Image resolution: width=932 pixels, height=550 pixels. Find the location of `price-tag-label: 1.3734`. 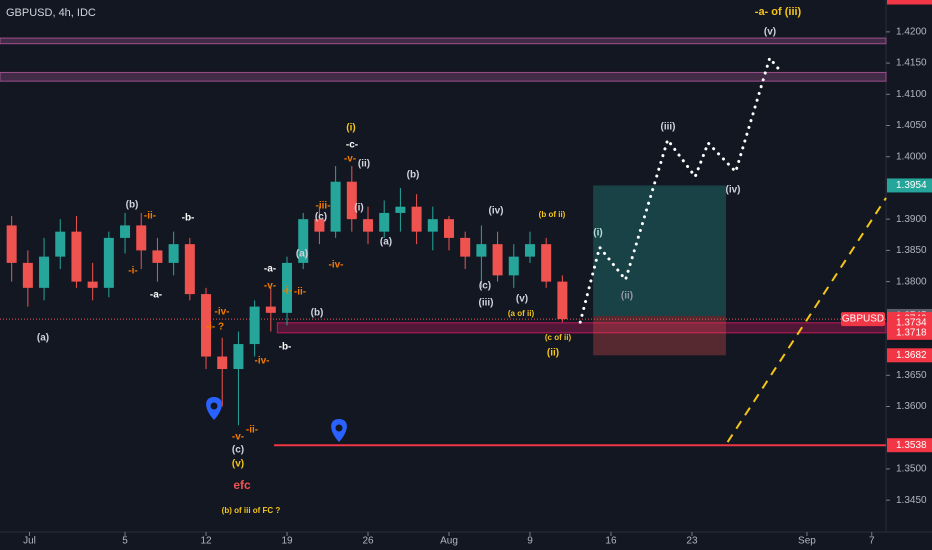

price-tag-label: 1.3734 is located at coordinates (911, 322).